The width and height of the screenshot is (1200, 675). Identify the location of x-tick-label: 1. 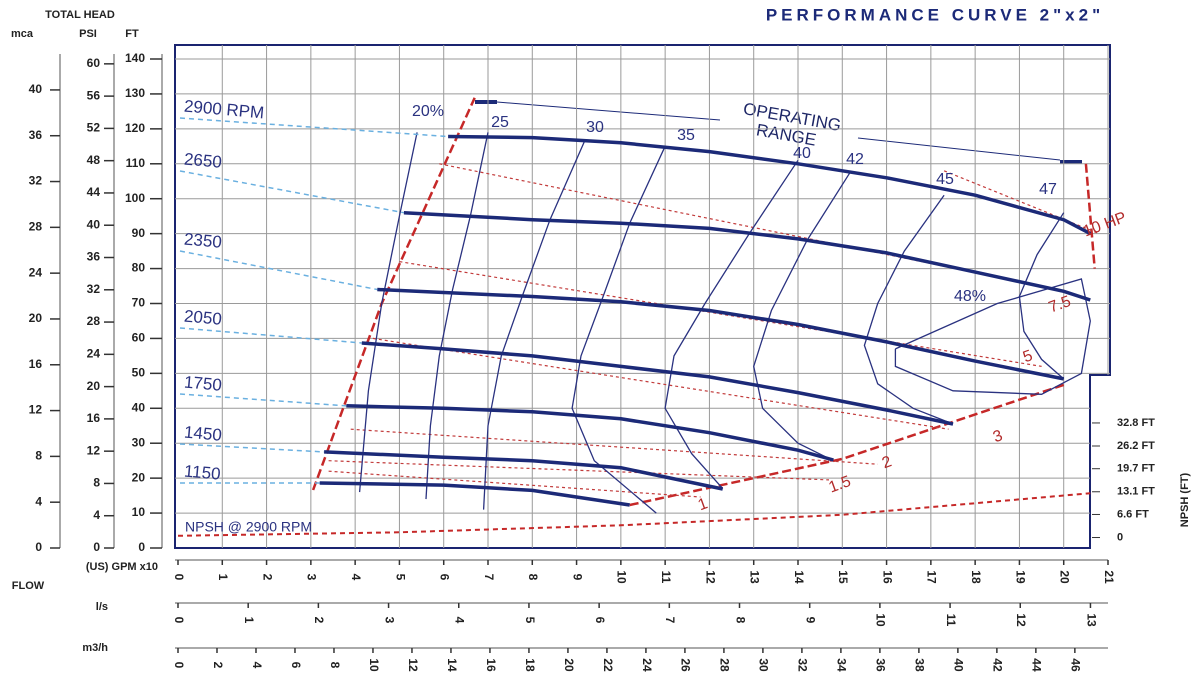
(249, 620).